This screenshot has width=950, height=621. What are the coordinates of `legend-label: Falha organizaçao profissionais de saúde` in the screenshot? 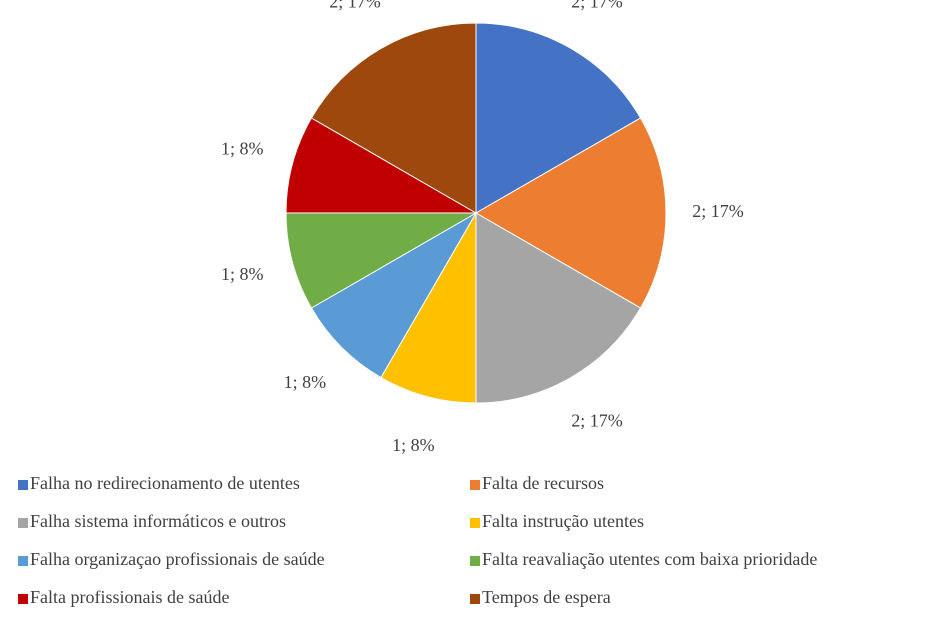 It's located at (177, 559).